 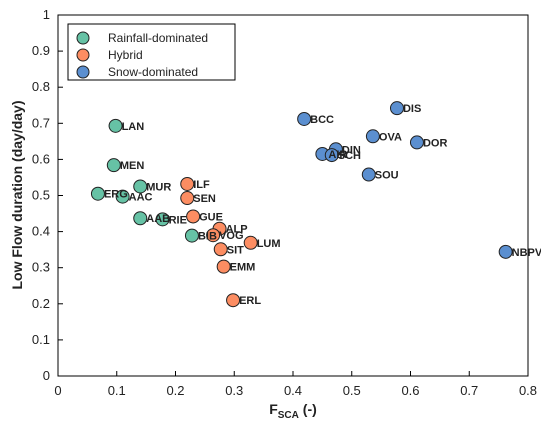 What do you see at coordinates (250, 301) in the screenshot?
I see `point-label: ERL` at bounding box center [250, 301].